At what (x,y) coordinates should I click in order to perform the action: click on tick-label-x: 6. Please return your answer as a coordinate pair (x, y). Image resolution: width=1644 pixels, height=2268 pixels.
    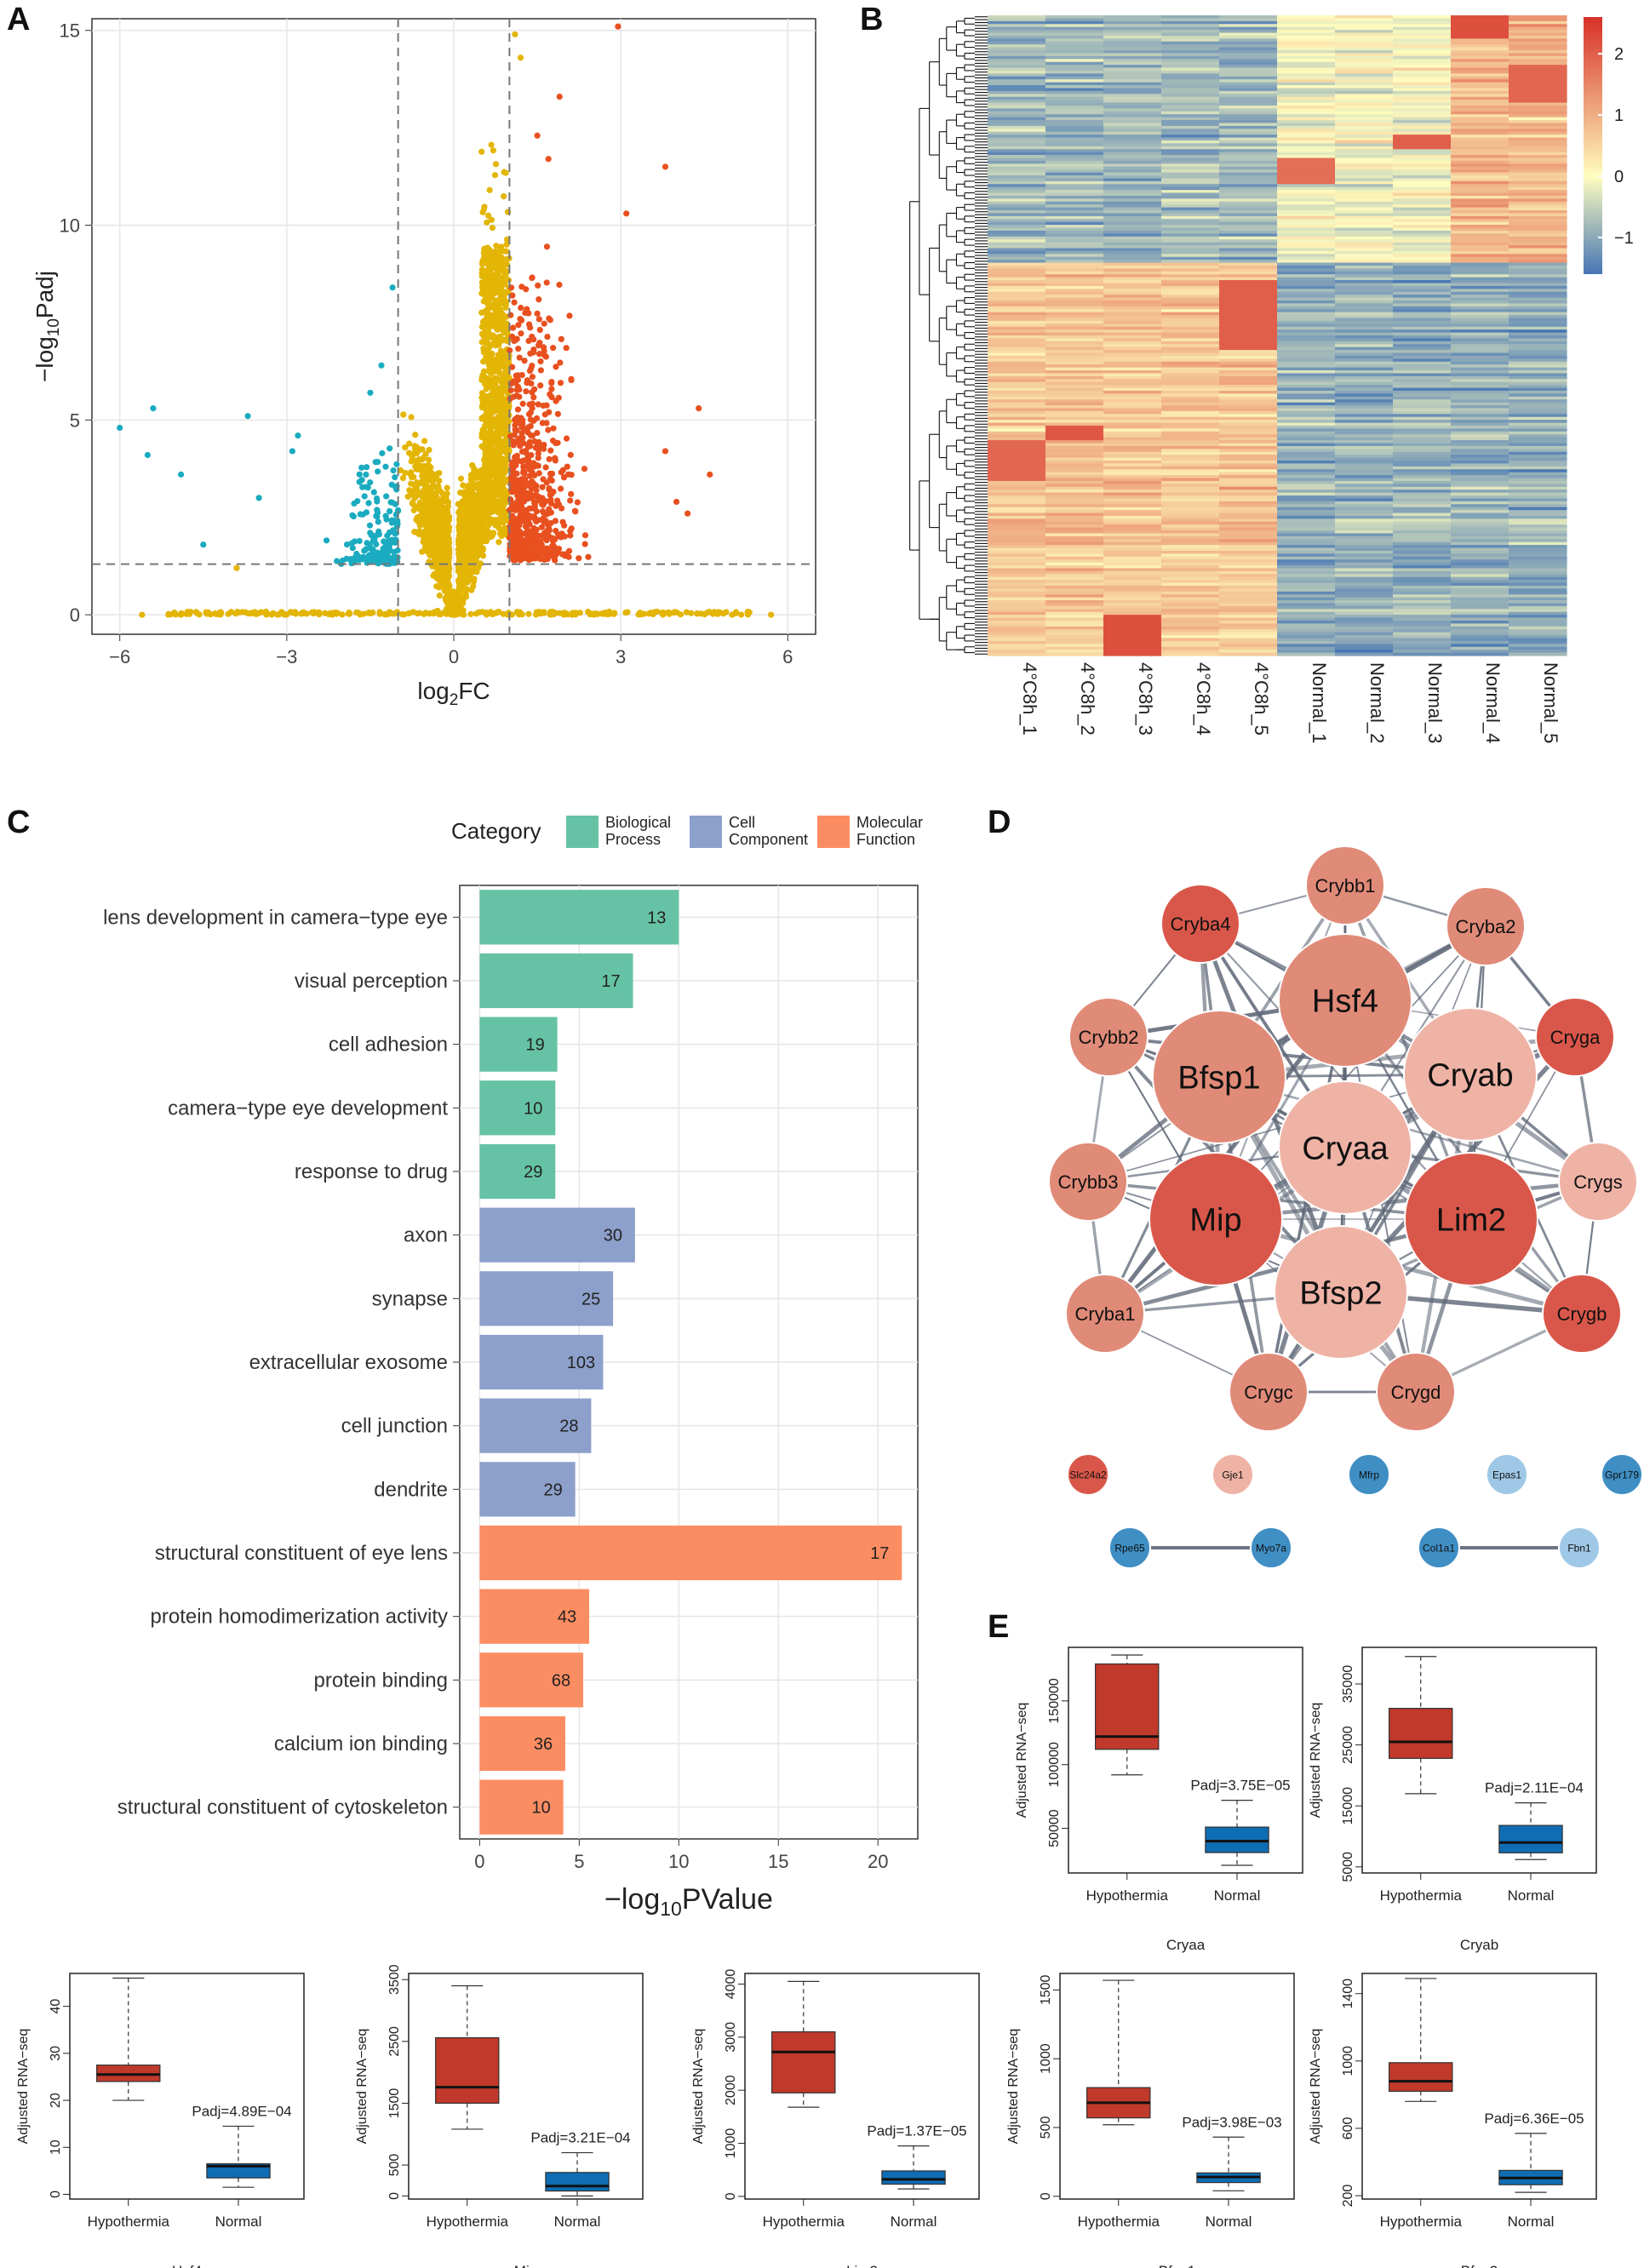
    Looking at the image, I should click on (788, 656).